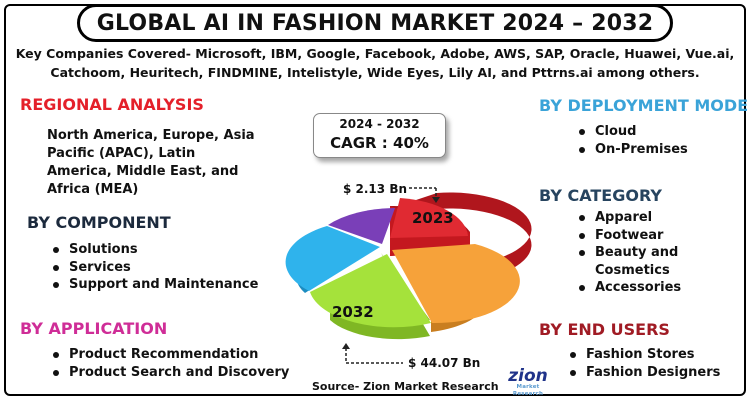  I want to click on callout-arrow-2032, so click(346, 346).